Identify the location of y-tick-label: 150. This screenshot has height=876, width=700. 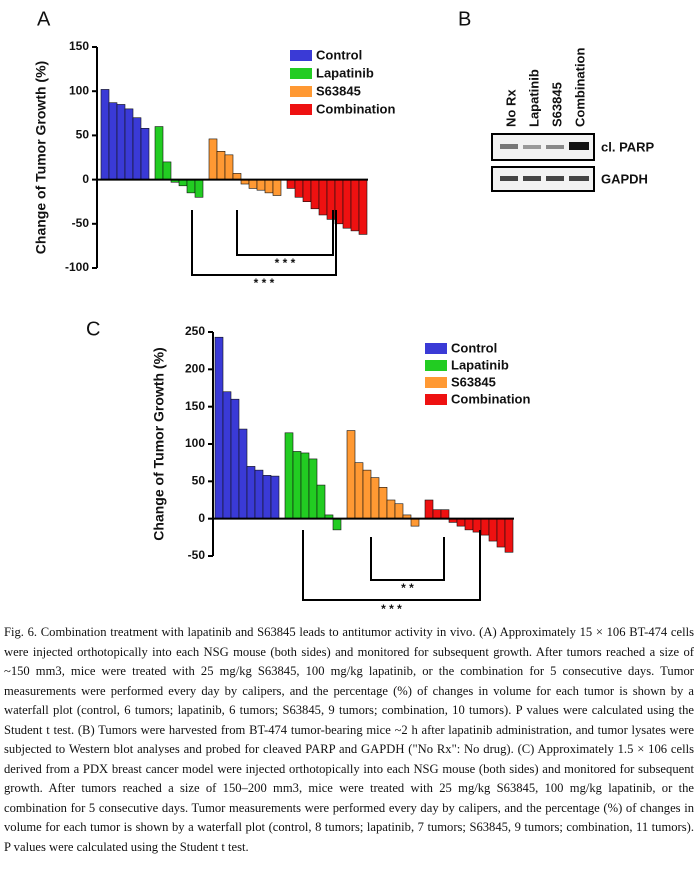
(79, 46).